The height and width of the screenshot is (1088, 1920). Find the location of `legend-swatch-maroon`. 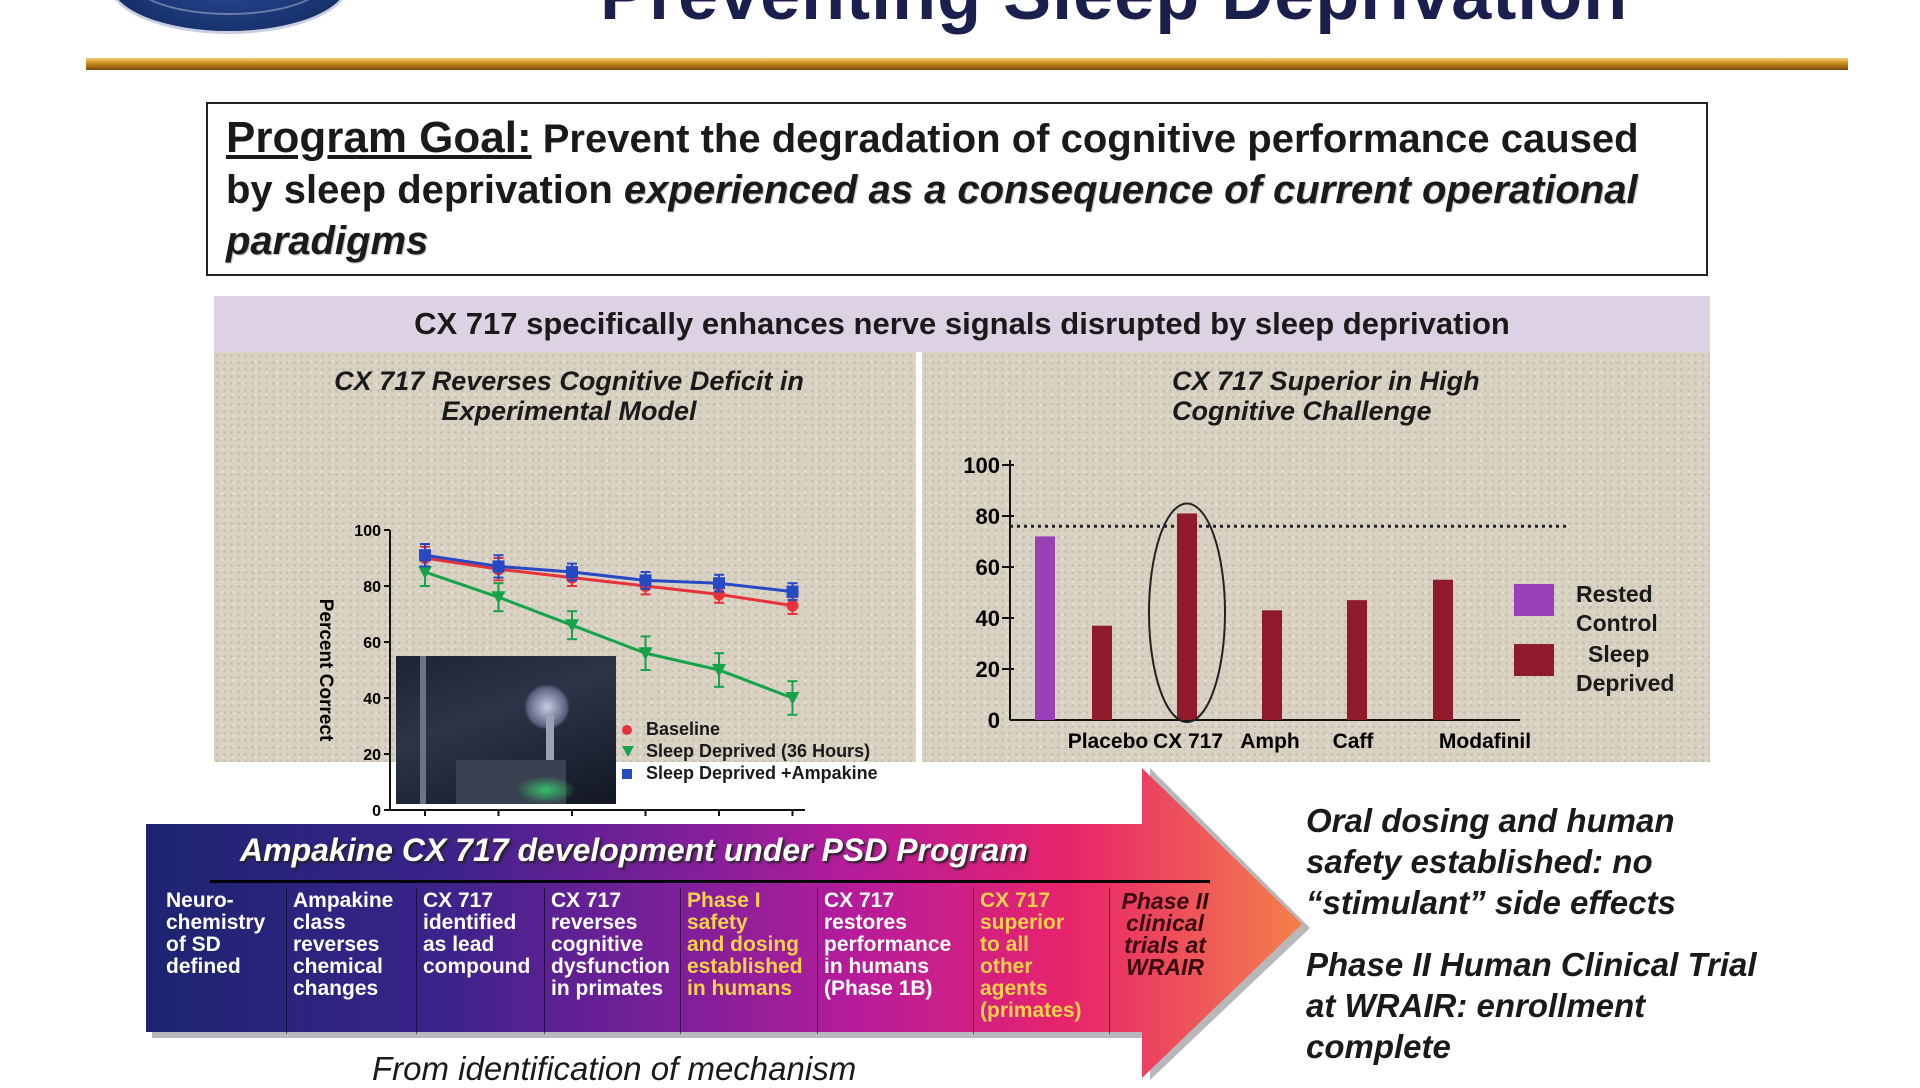

legend-swatch-maroon is located at coordinates (1534, 660).